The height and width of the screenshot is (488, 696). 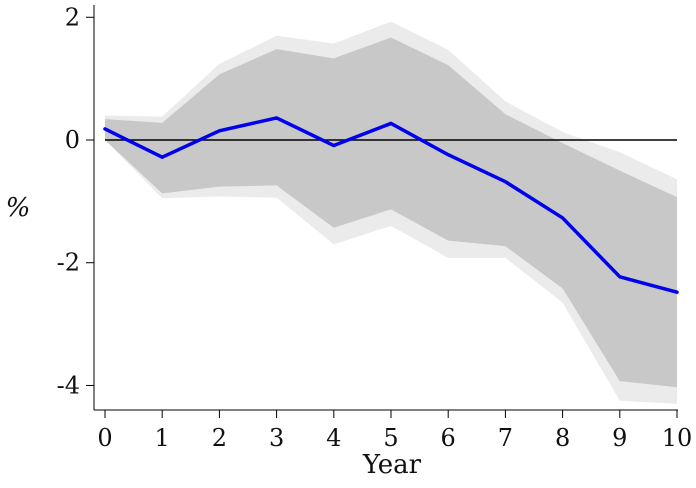 What do you see at coordinates (68, 385) in the screenshot?
I see `y-tick-label: -4` at bounding box center [68, 385].